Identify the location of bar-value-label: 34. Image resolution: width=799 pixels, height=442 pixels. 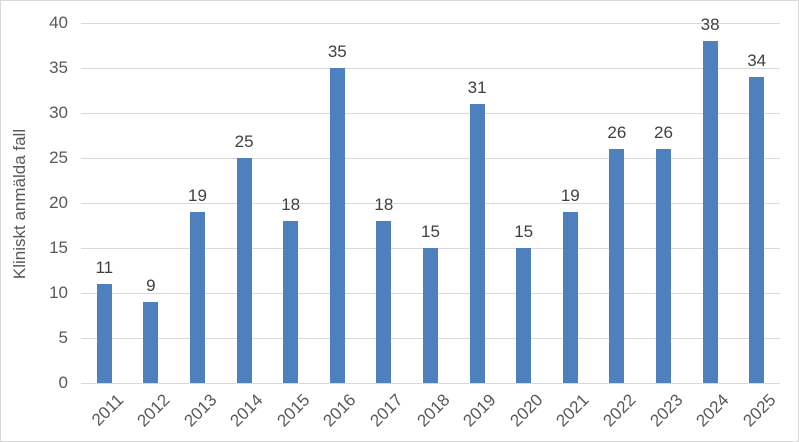
(757, 60).